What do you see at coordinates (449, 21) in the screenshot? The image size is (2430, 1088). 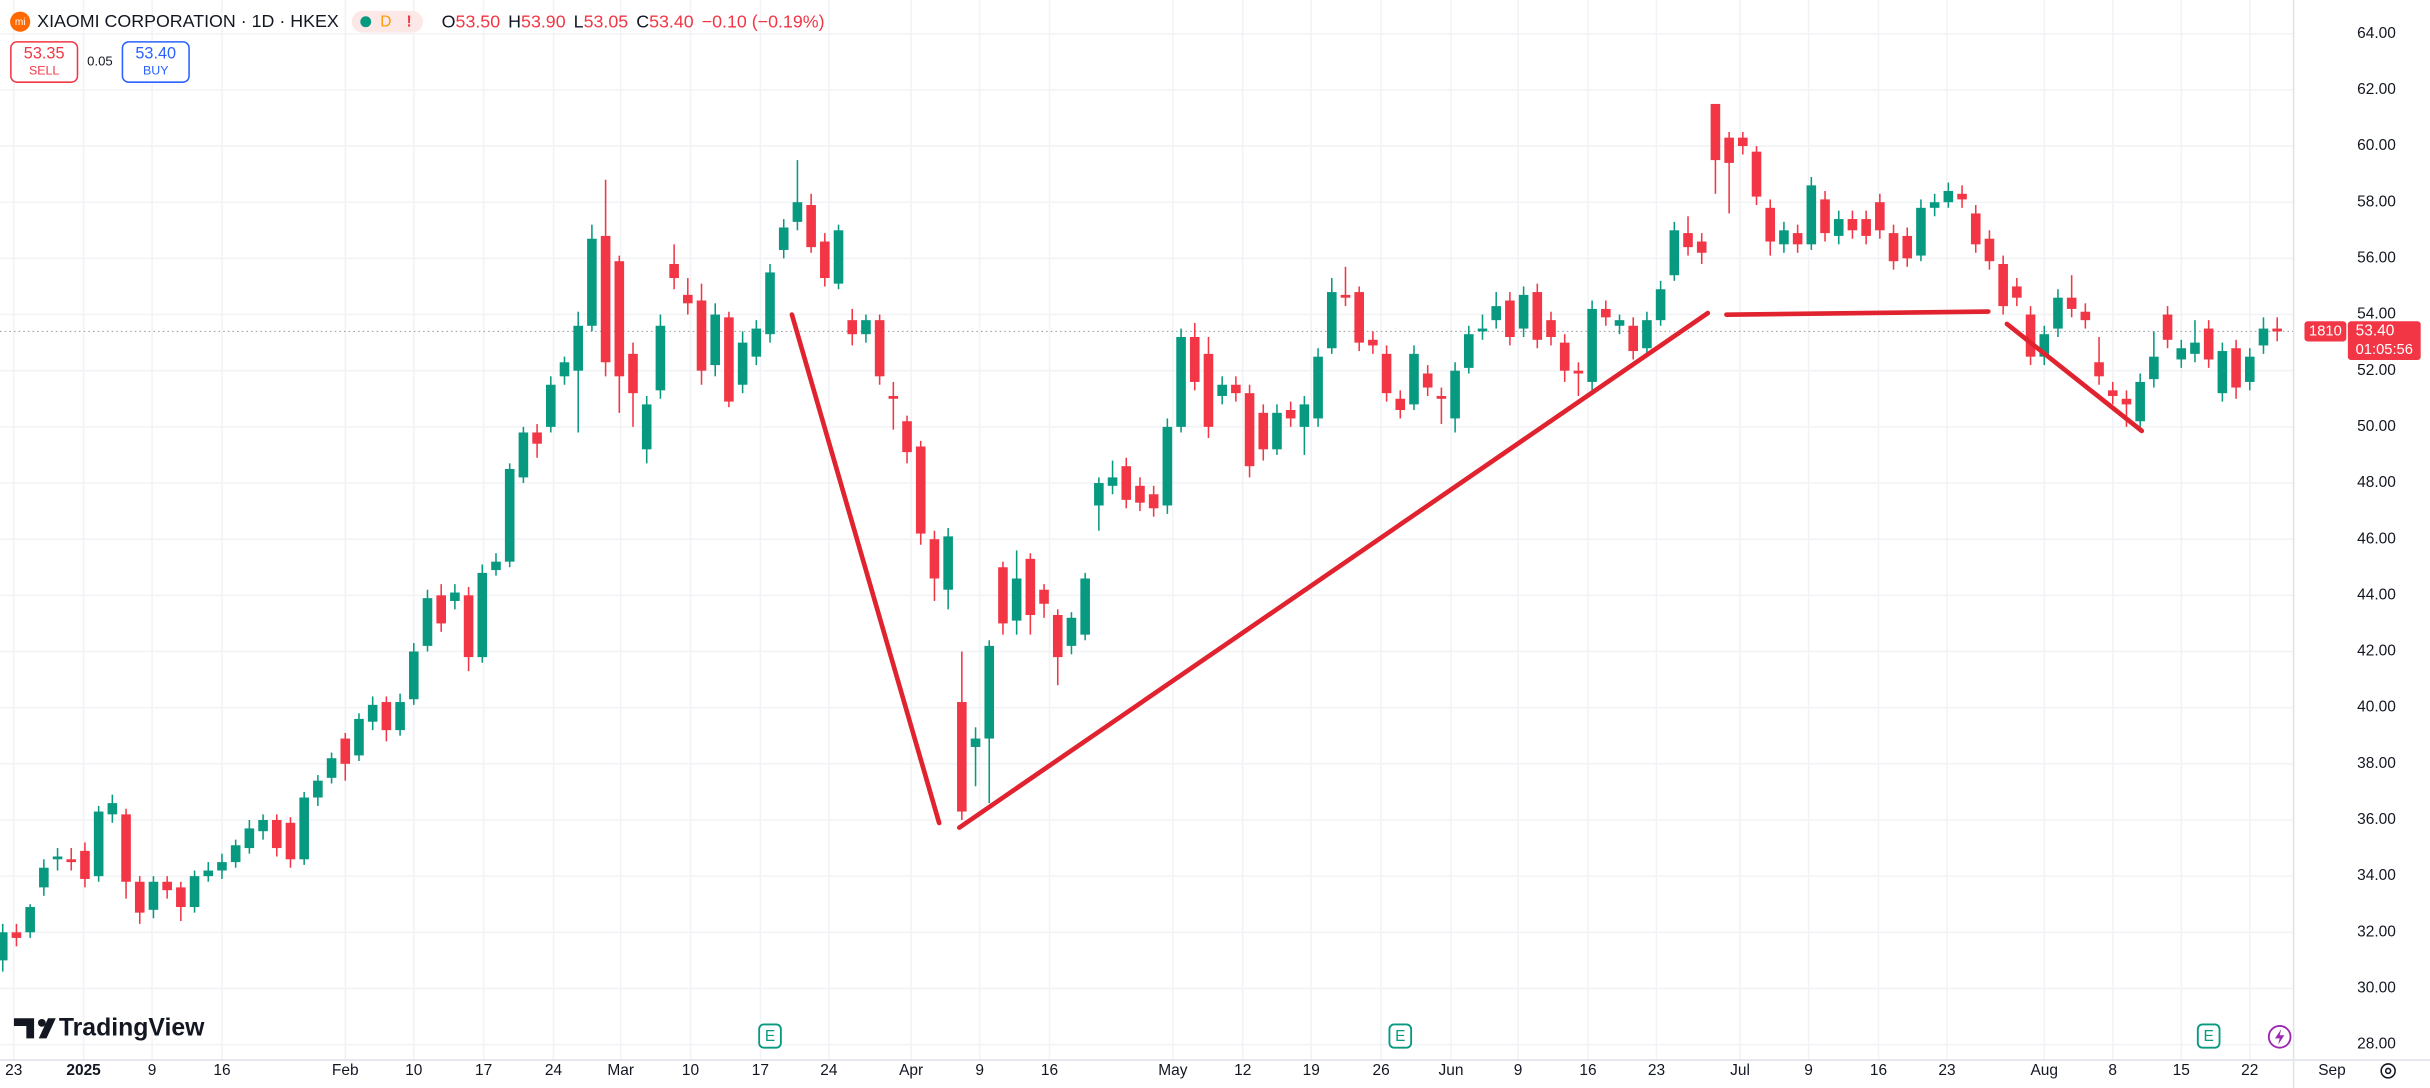 I see `ohlc-label: O` at bounding box center [449, 21].